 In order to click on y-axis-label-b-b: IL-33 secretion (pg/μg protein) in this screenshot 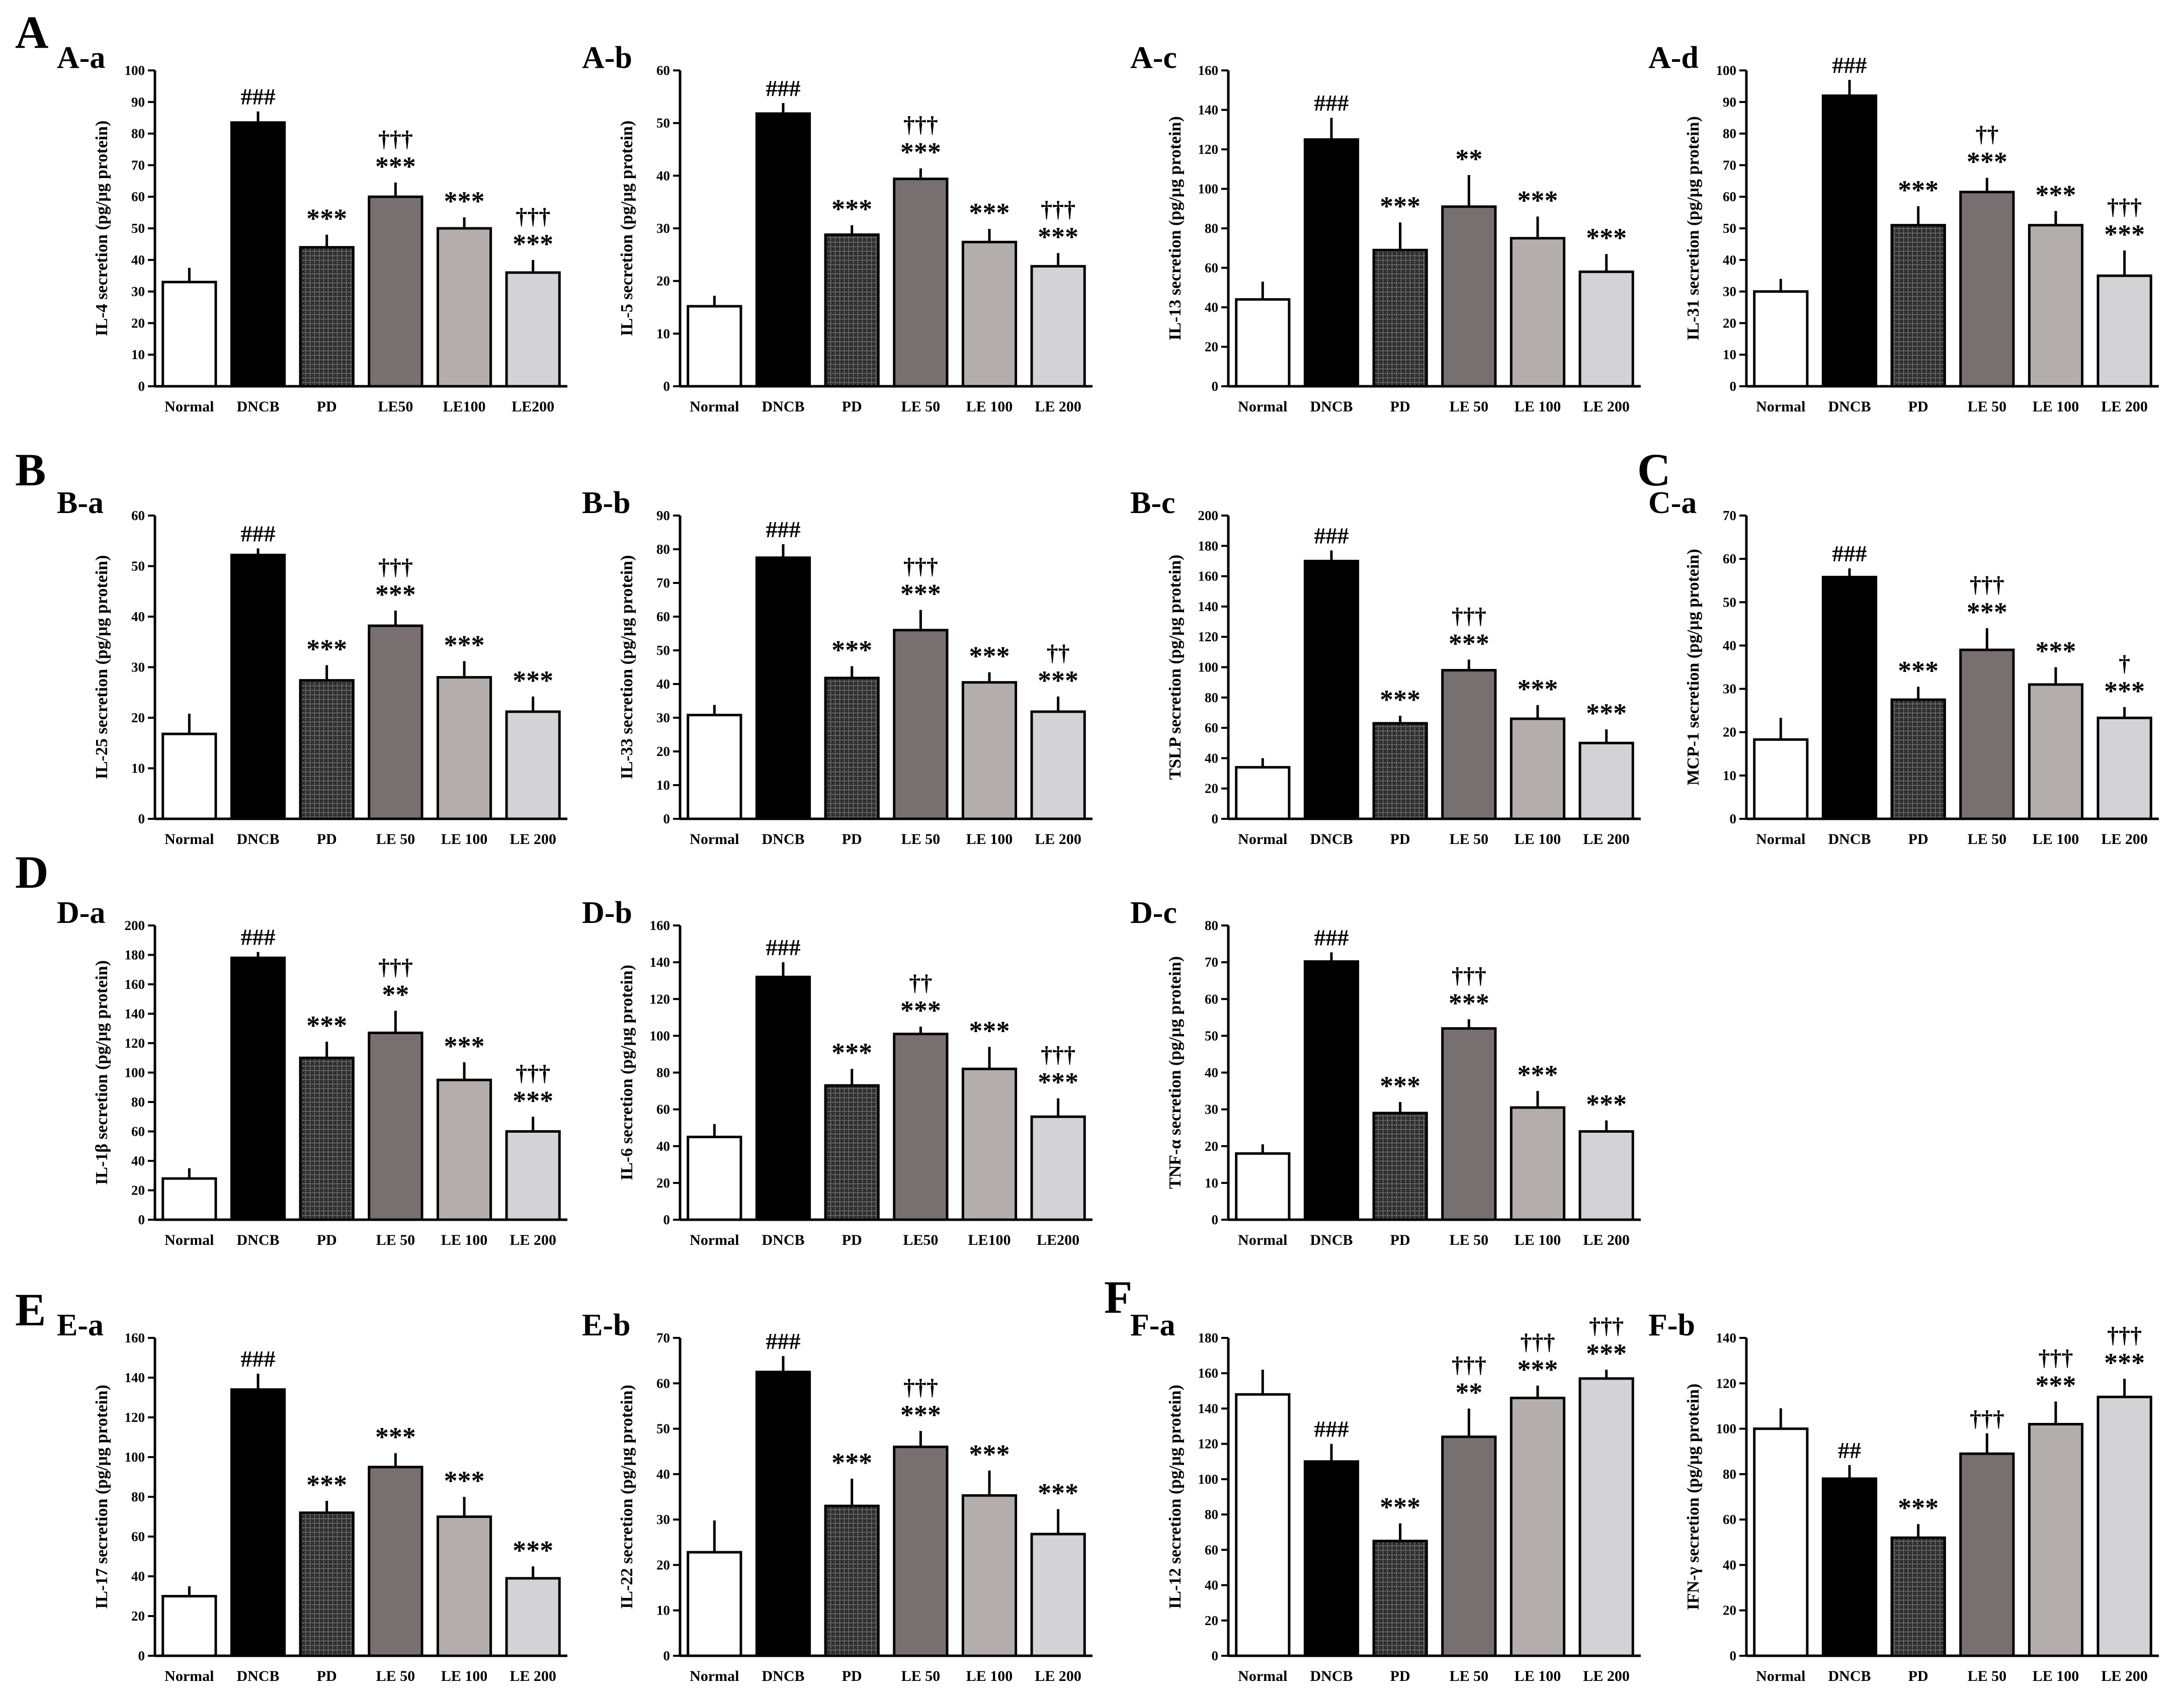, I will do `click(627, 667)`.